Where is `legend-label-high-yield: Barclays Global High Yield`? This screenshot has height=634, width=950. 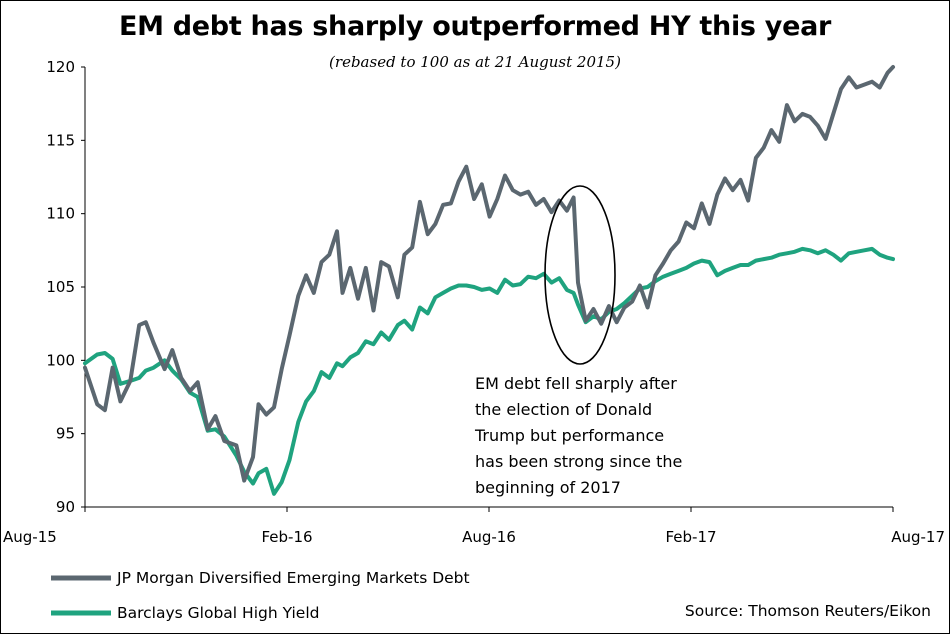
legend-label-high-yield: Barclays Global High Yield is located at coordinates (218, 613).